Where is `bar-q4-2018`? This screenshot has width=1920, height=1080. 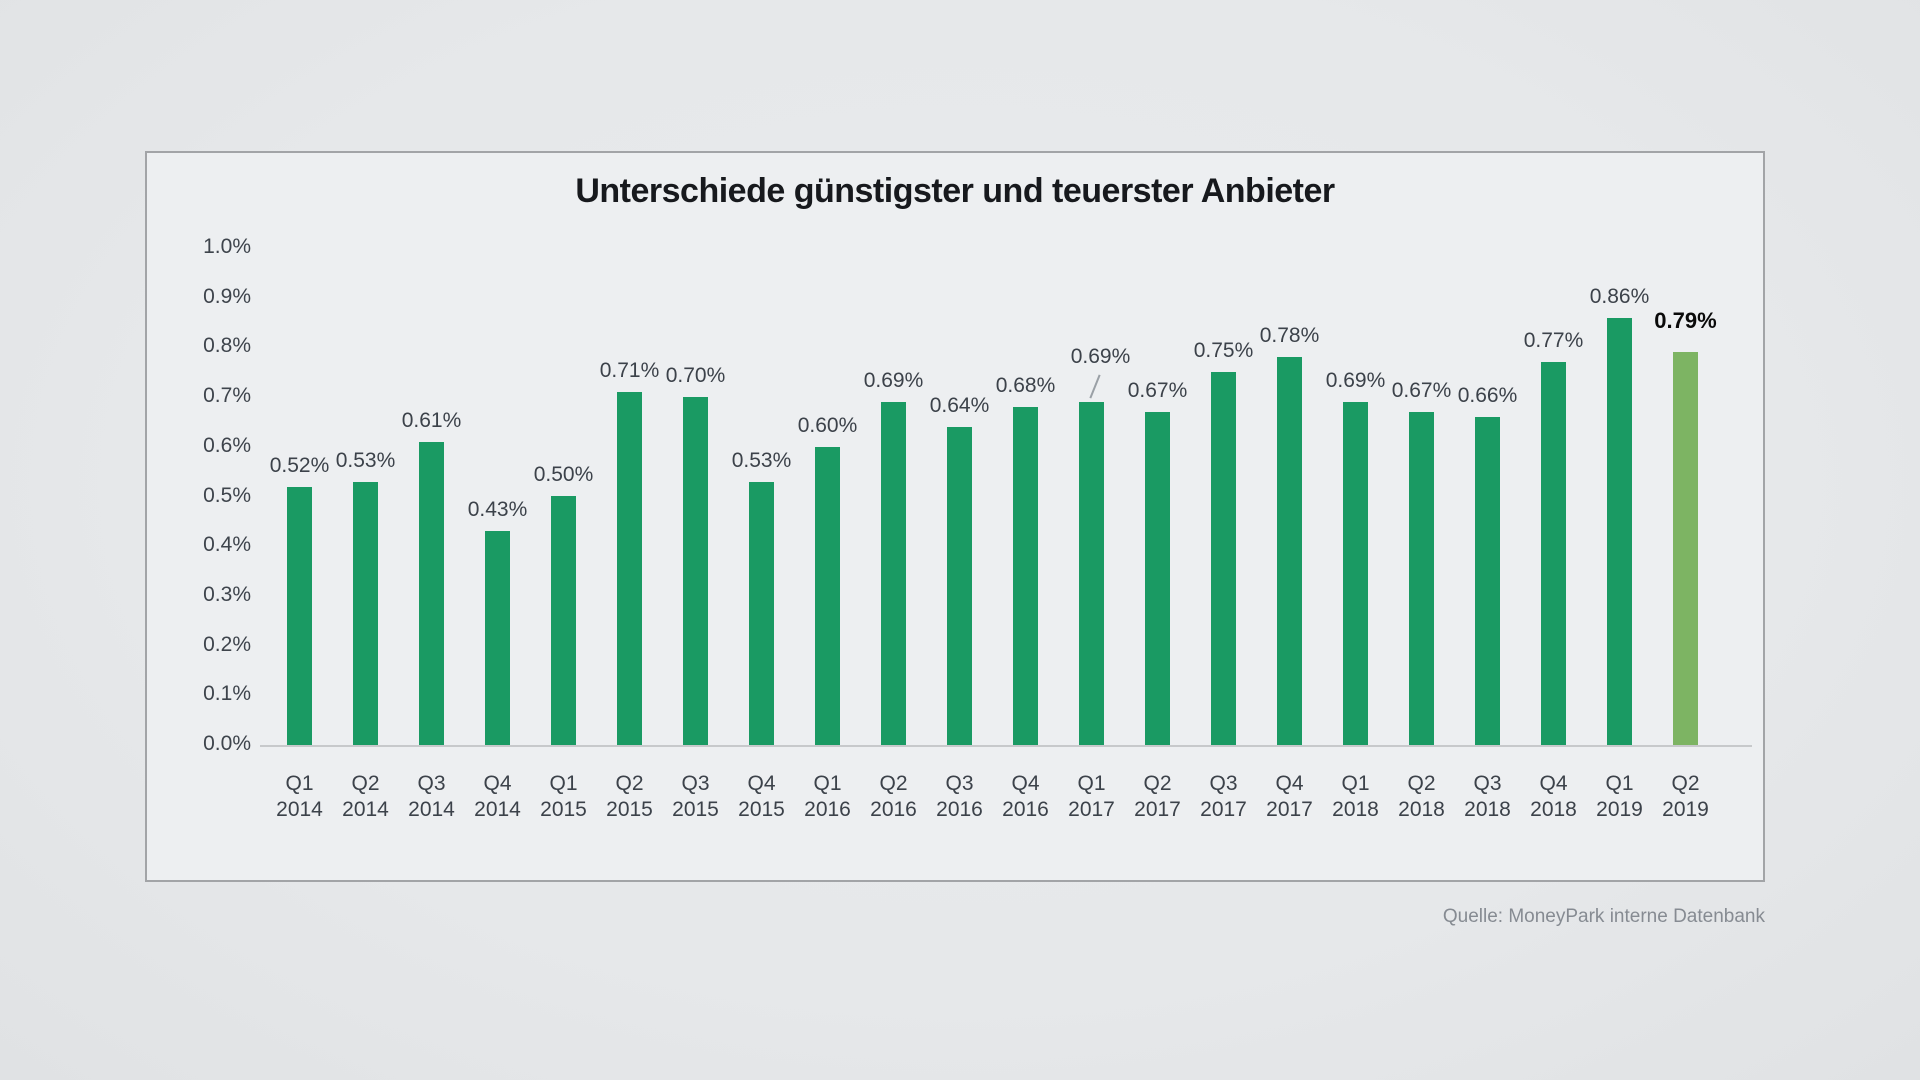 bar-q4-2018 is located at coordinates (1553, 553).